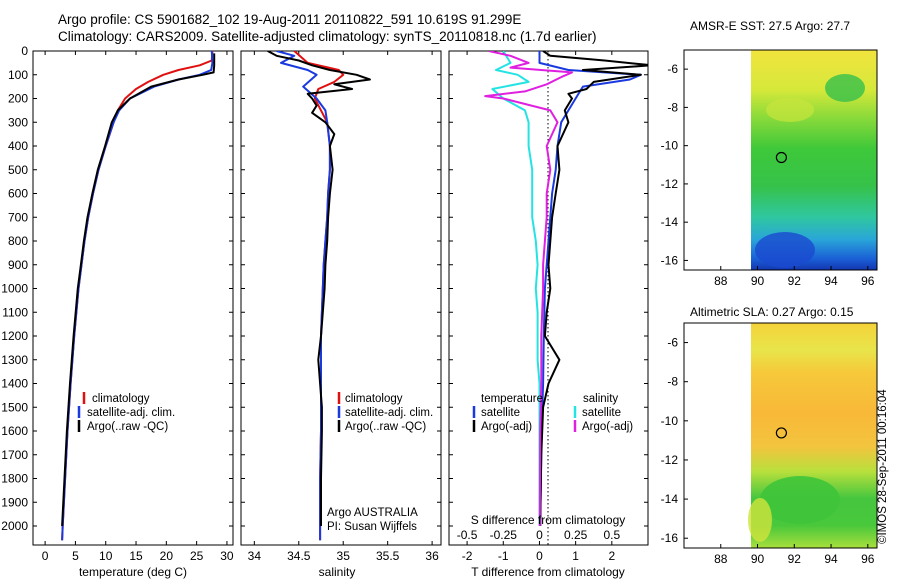 The width and height of the screenshot is (900, 580). Describe the element at coordinates (781, 157) in the screenshot. I see `argo-position-marker` at that location.